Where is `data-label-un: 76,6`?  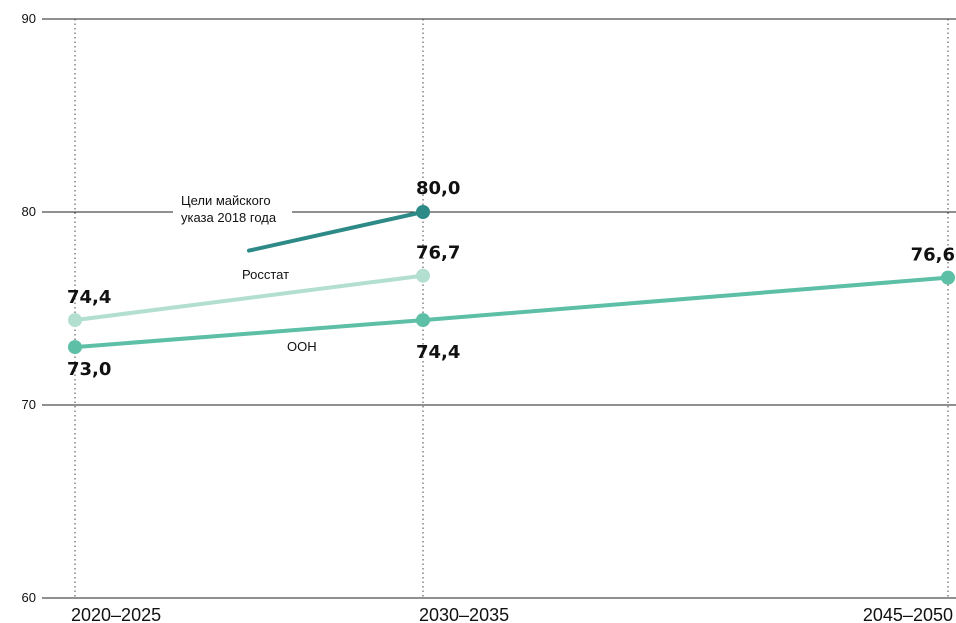
data-label-un: 76,6 is located at coordinates (933, 255).